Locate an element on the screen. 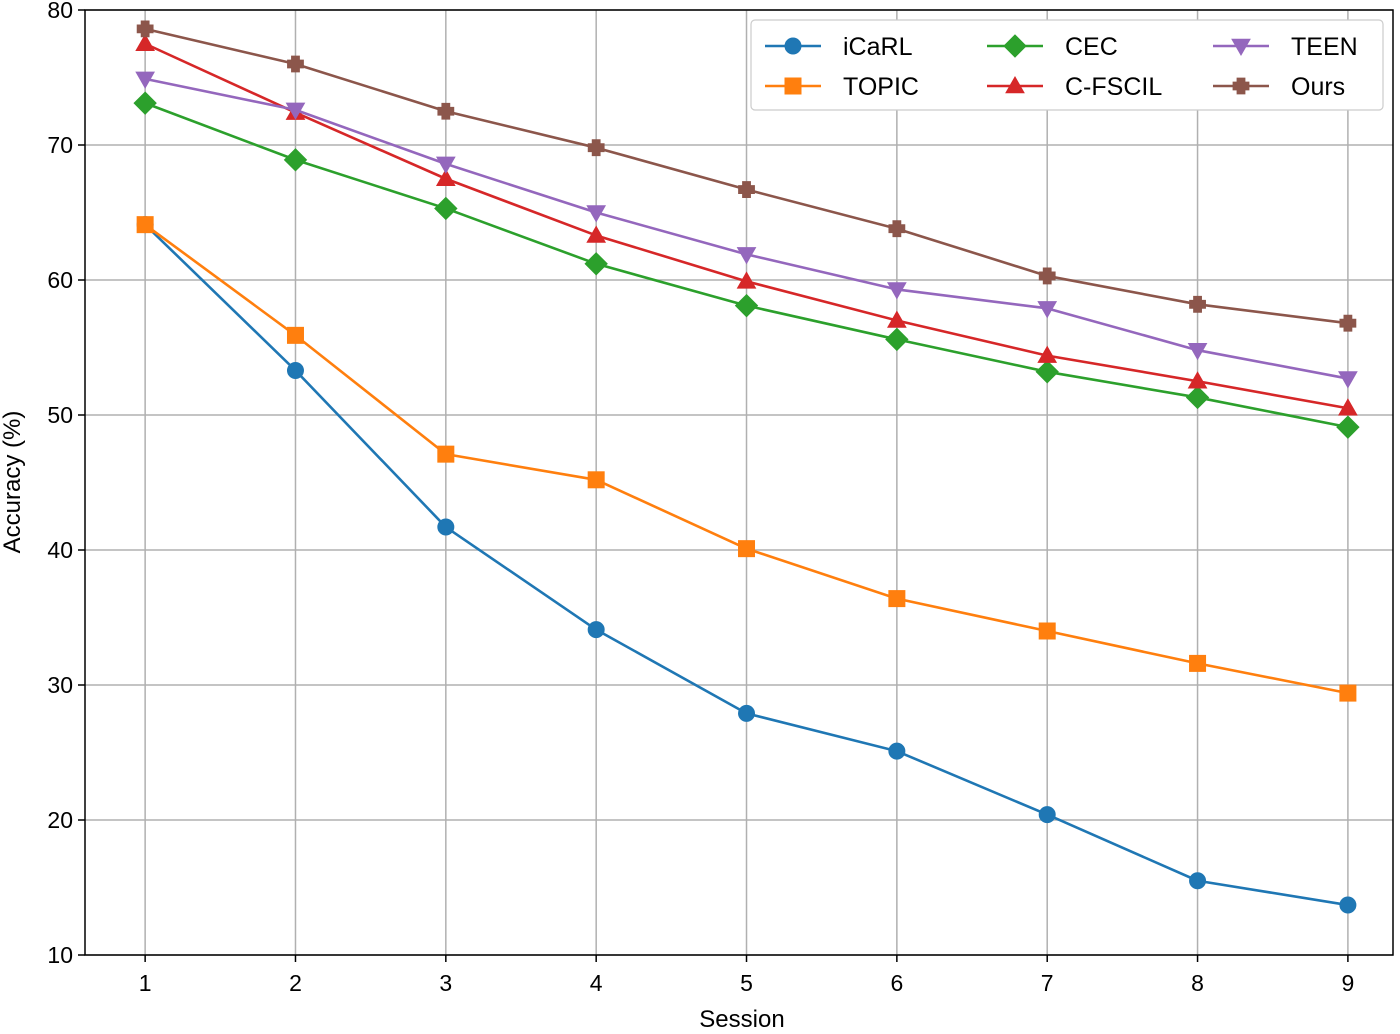 The height and width of the screenshot is (1034, 1400). legend-entry: CEC is located at coordinates (1052, 47).